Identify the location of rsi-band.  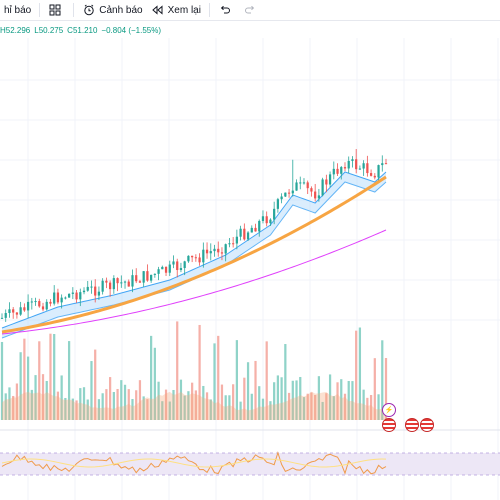
(250, 464).